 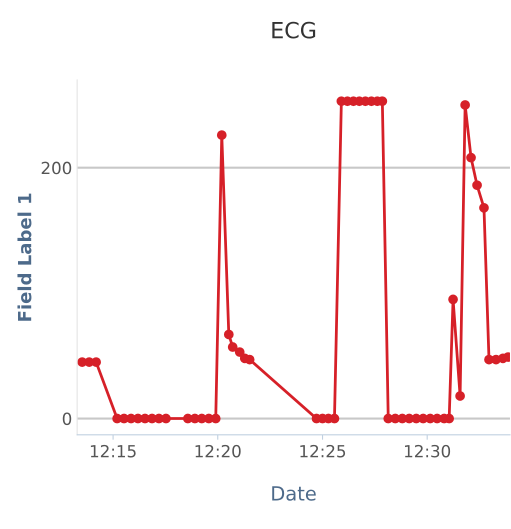 I want to click on x-axis-title: Date, so click(x=294, y=493).